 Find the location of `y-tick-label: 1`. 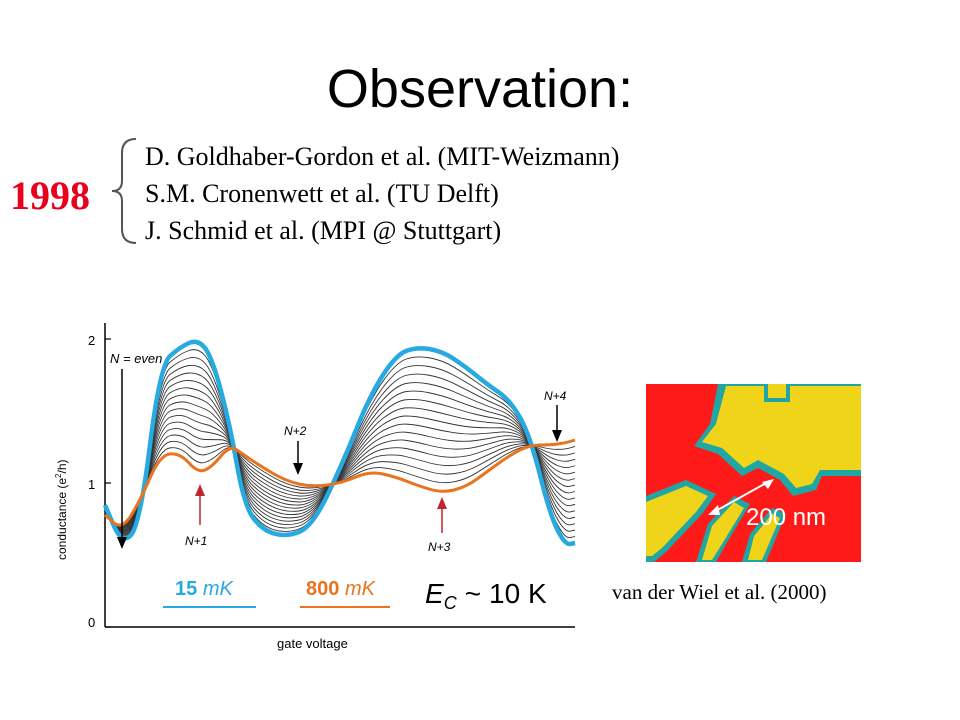

y-tick-label: 1 is located at coordinates (91, 484).